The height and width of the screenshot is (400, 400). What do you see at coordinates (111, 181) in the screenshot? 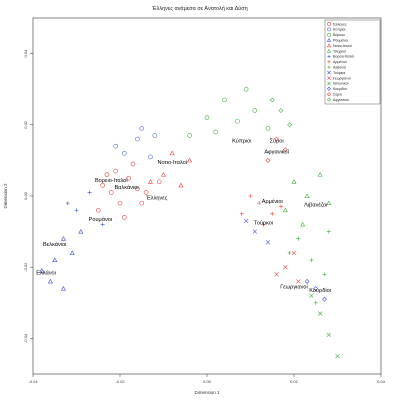
I see `group-label: Βορειο-Ιταλοί` at bounding box center [111, 181].